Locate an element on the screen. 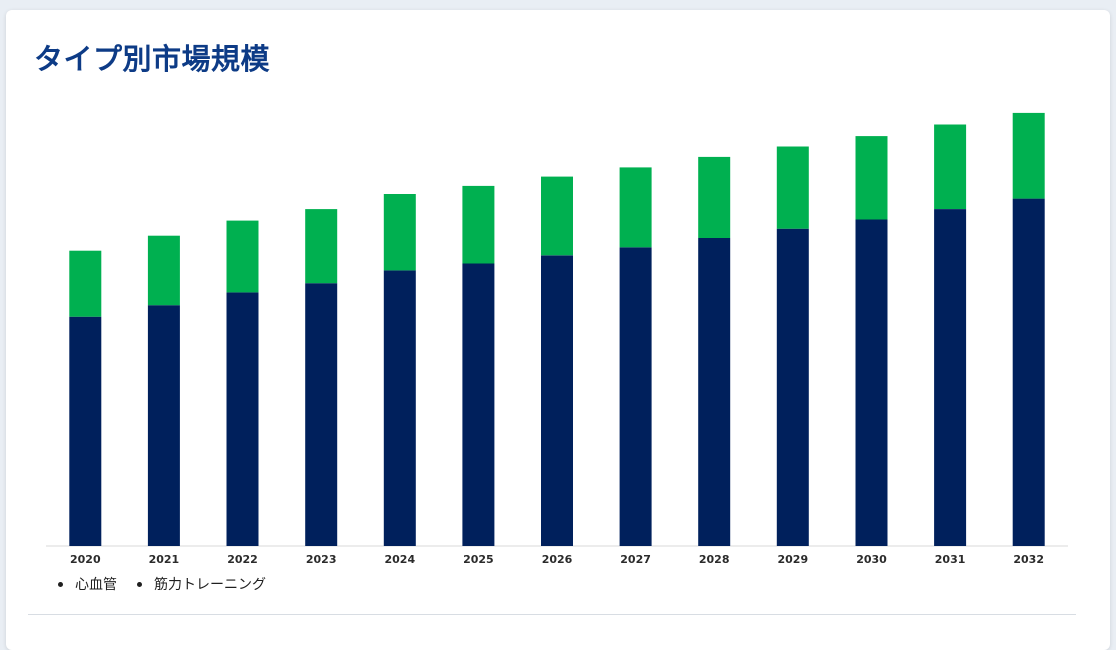  bar-cardio-2030 is located at coordinates (871, 383).